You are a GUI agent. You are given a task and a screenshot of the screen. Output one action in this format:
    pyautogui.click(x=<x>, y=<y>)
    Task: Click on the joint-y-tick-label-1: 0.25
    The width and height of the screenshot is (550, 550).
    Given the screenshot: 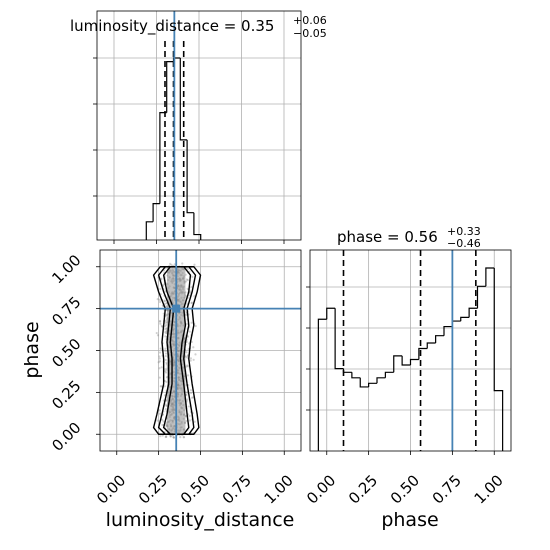 What is the action you would take?
    pyautogui.click(x=66, y=395)
    